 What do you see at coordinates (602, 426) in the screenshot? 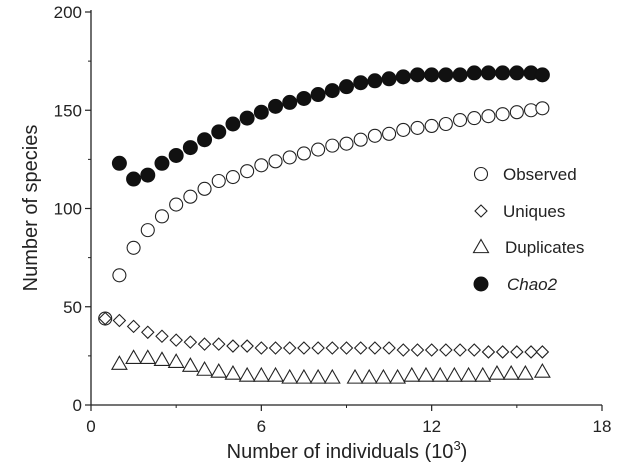
I see `x-tick-label: 18` at bounding box center [602, 426].